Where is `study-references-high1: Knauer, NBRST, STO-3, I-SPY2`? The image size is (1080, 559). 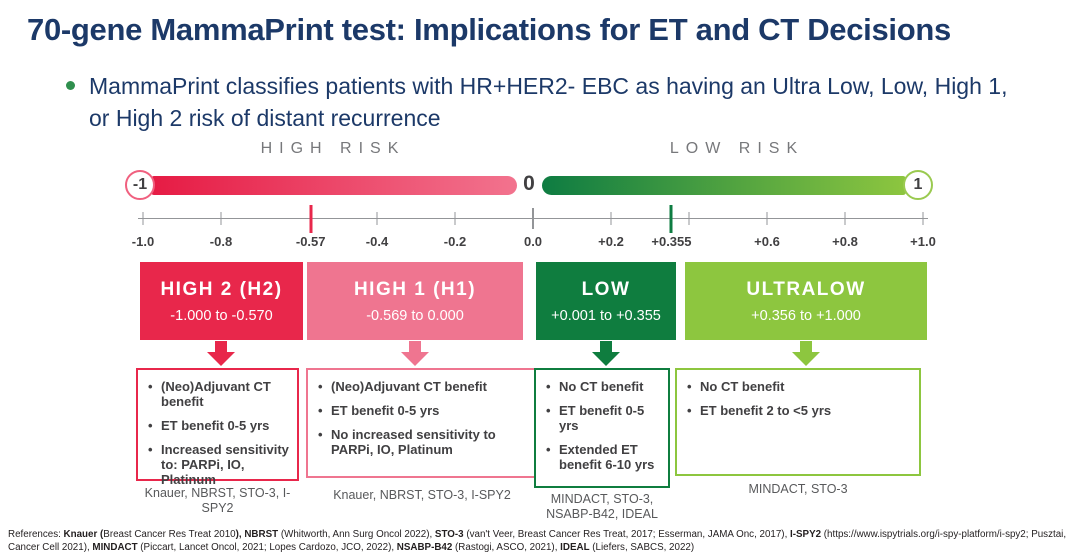
study-references-high1: Knauer, NBRST, STO-3, I-SPY2 is located at coordinates (422, 495).